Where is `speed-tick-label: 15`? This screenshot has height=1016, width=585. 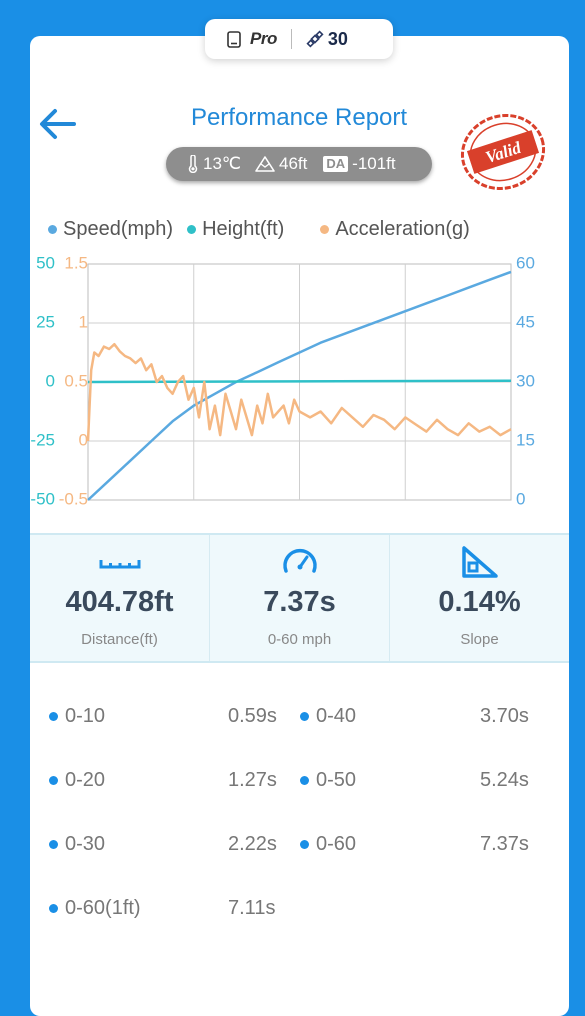
speed-tick-label: 15 is located at coordinates (525, 439).